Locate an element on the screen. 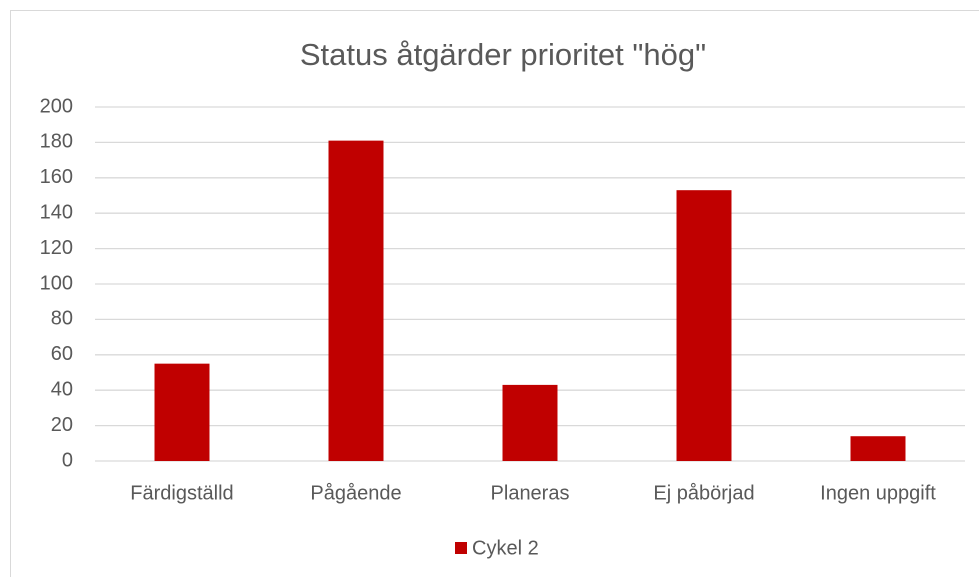 This screenshot has width=979, height=577. chart-title: Status åtgärder prioritet "hög" is located at coordinates (503, 54).